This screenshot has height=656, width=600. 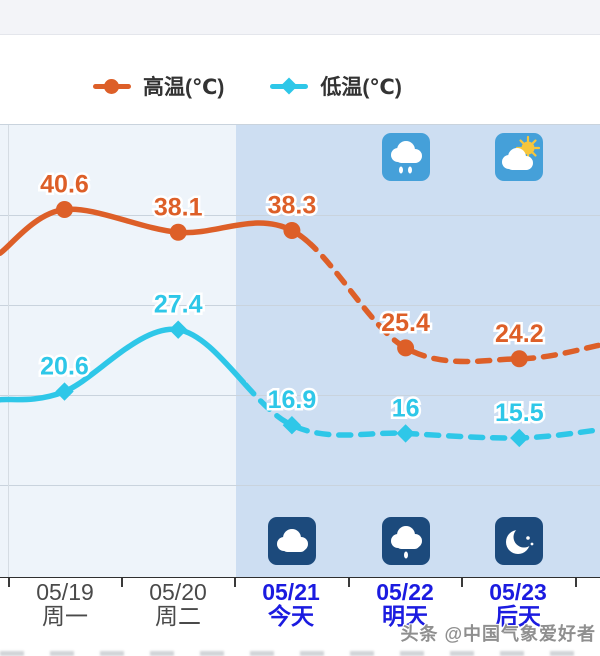 I want to click on legend: 高温(℃) 低温(℃), so click(x=247, y=86).